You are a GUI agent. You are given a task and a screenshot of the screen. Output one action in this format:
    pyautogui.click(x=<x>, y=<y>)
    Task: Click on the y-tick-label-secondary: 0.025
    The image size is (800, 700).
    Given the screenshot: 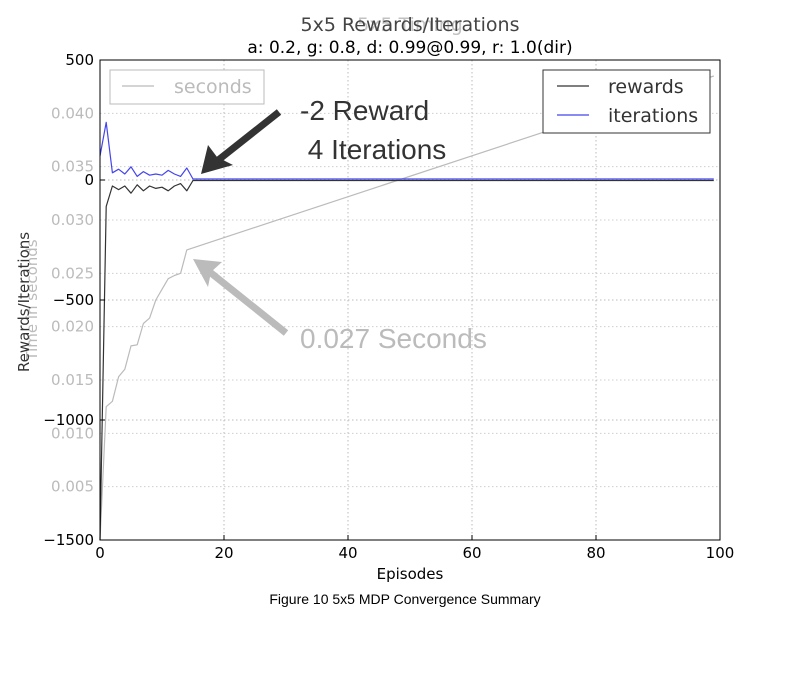 What is the action you would take?
    pyautogui.click(x=72, y=273)
    